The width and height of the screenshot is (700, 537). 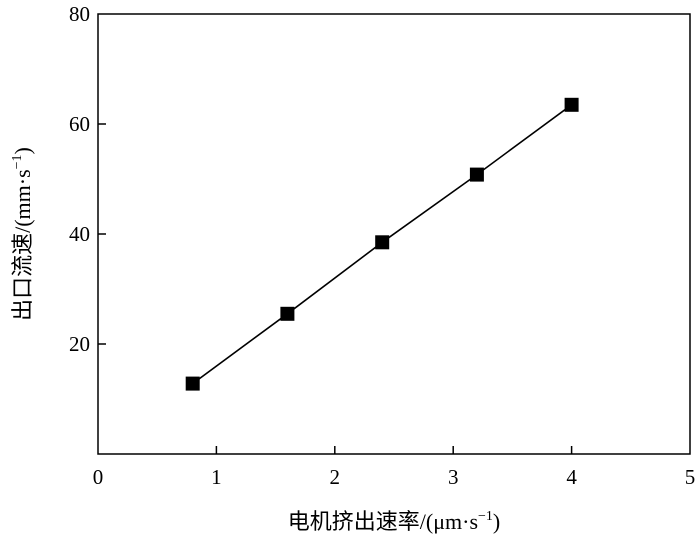 What do you see at coordinates (98, 477) in the screenshot?
I see `x-tick-label-0: 0` at bounding box center [98, 477].